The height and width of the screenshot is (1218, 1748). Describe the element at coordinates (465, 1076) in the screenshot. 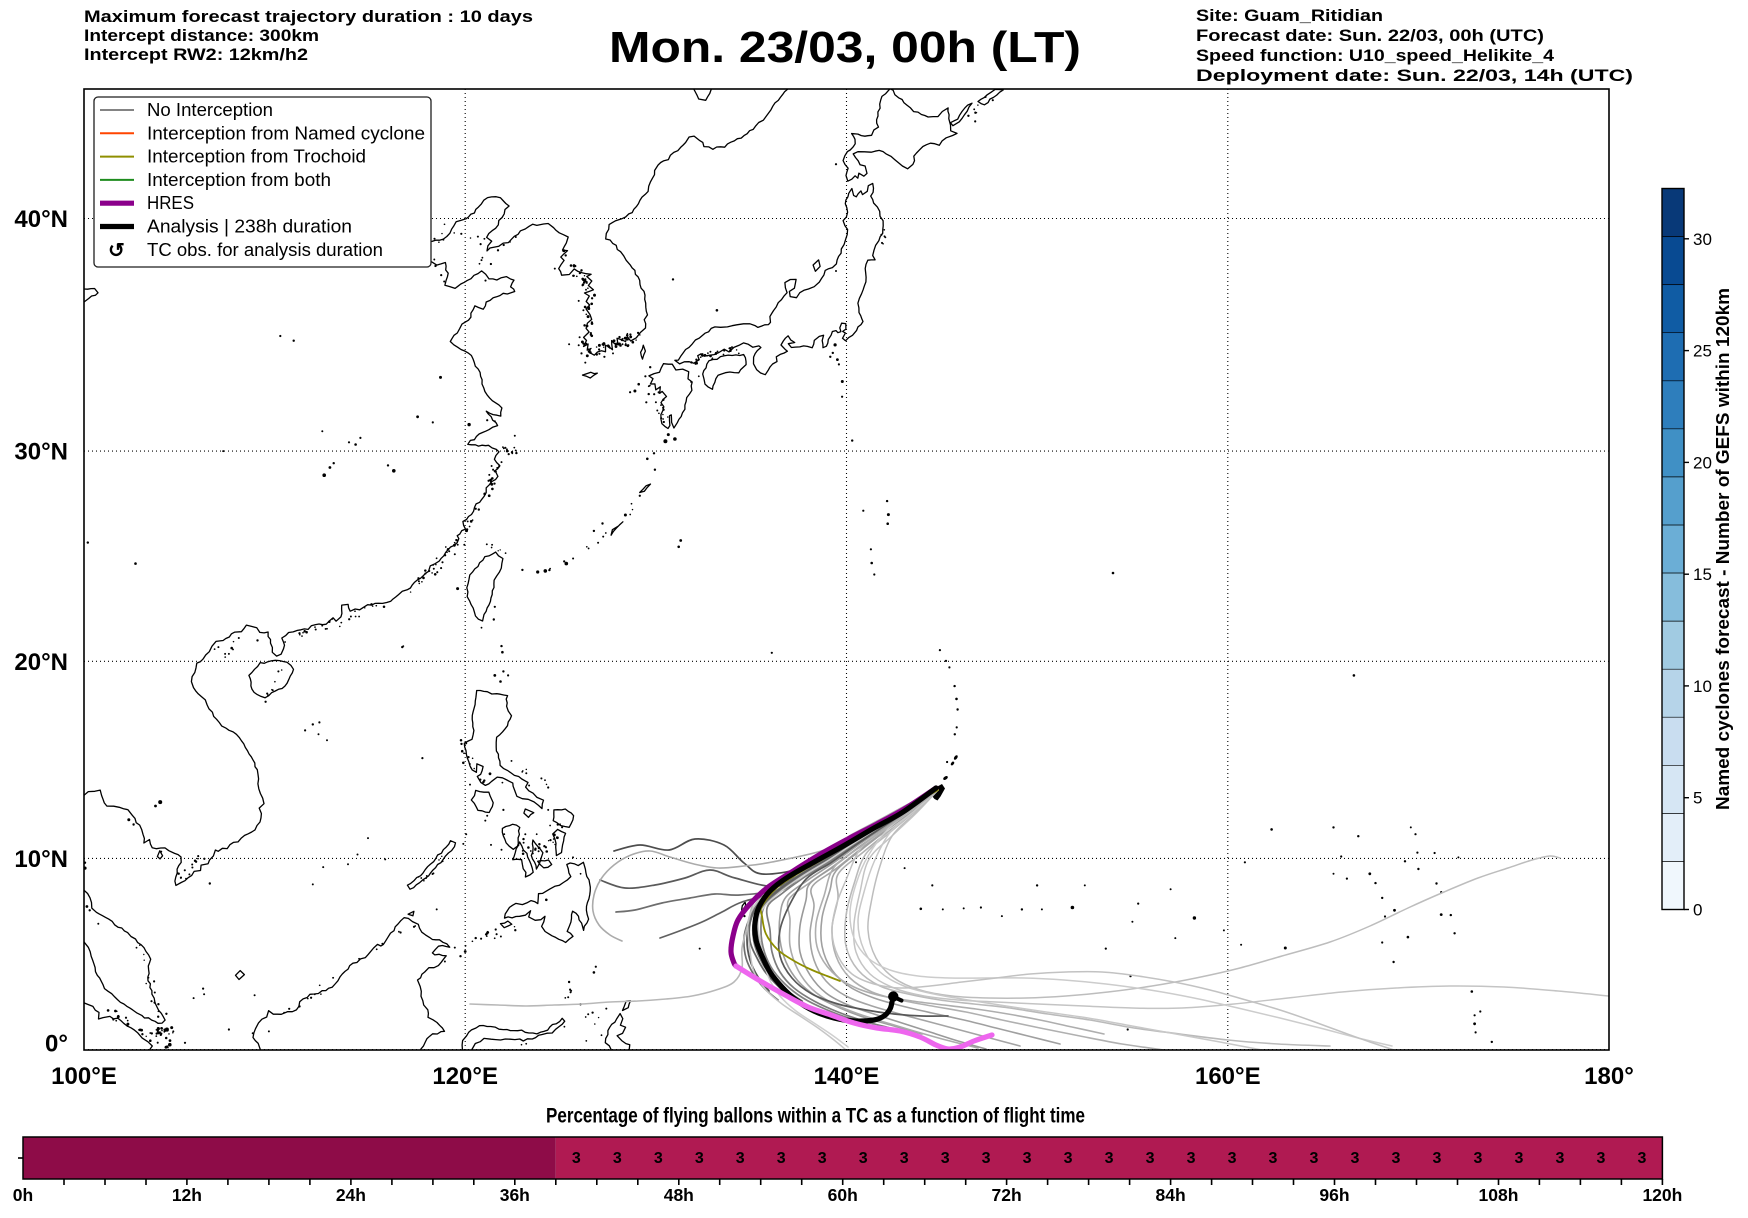

I see `svg-text: 120°E` at that location.